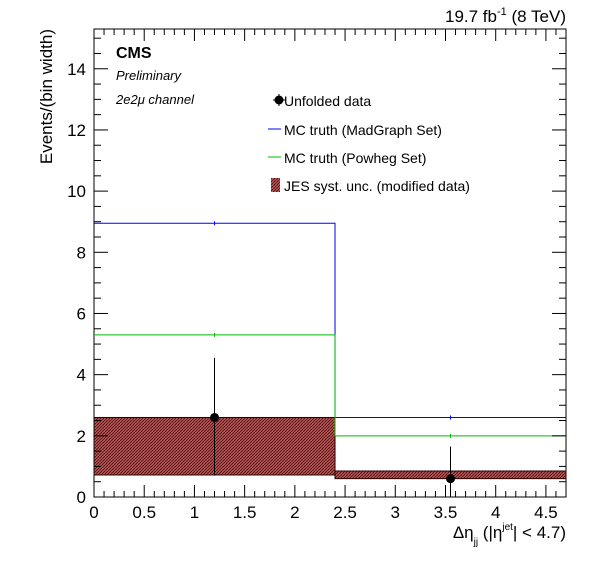  I want to click on y-tick-label: 12, so click(76, 130).